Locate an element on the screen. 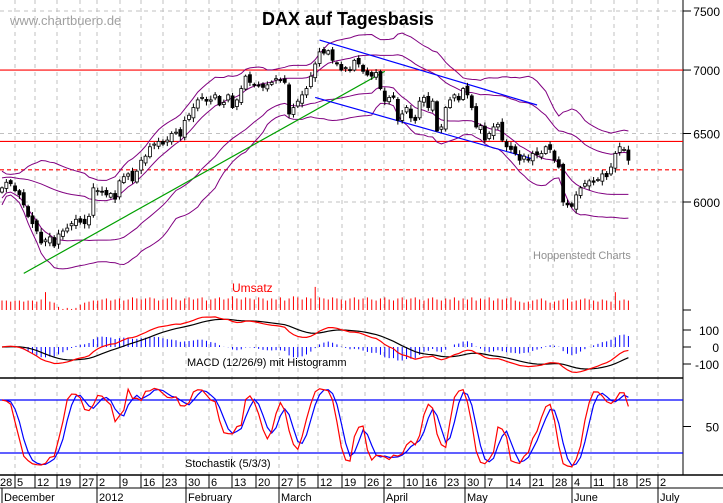  macd-line is located at coordinates (315, 345).